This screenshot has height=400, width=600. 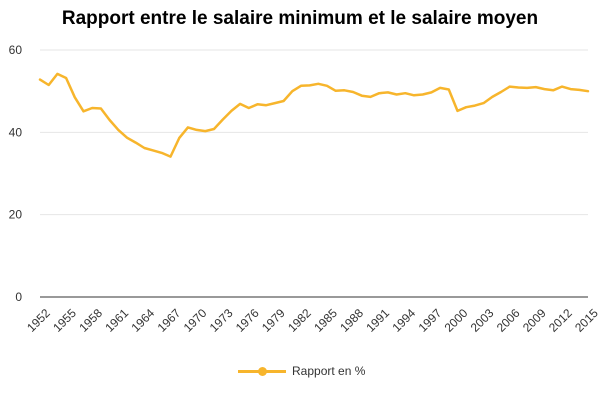 What do you see at coordinates (534, 320) in the screenshot?
I see `x-tick-label: 2009` at bounding box center [534, 320].